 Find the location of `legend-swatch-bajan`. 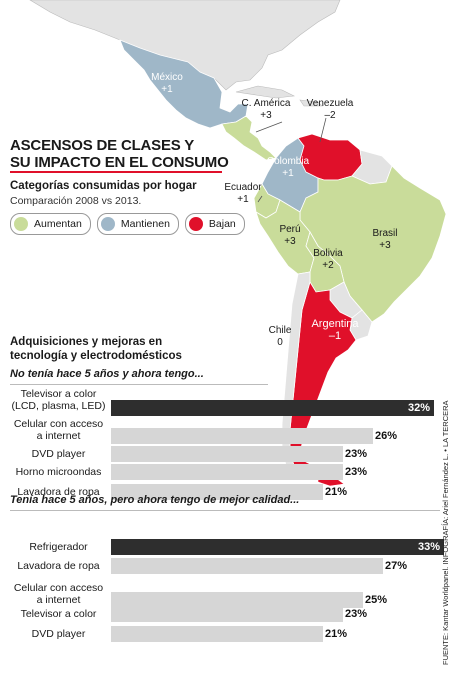

legend-swatch-bajan is located at coordinates (195, 224).